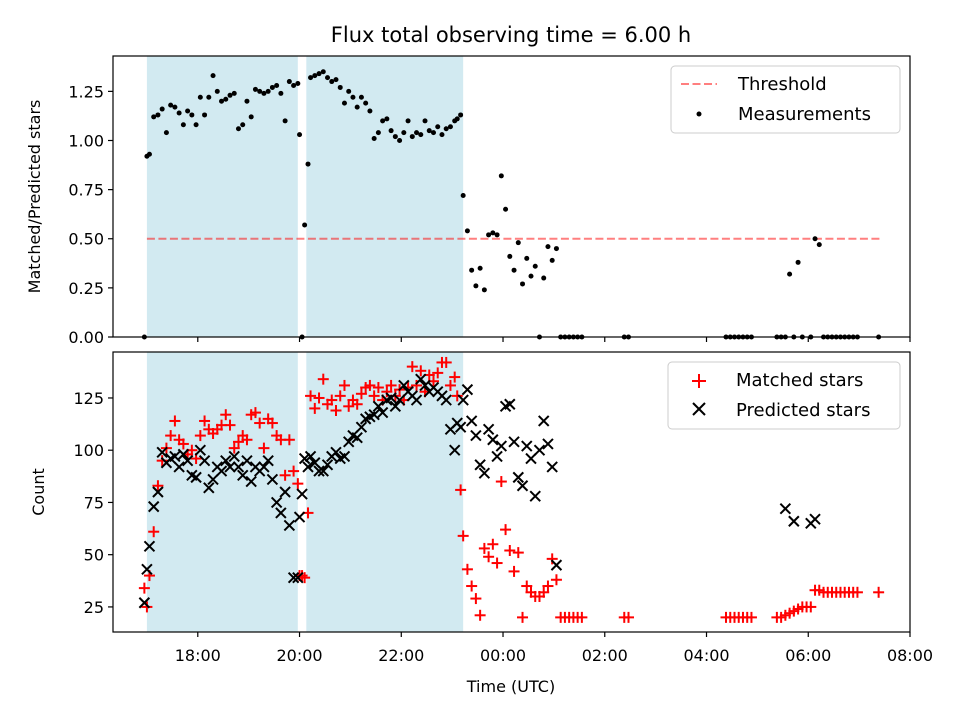  Describe the element at coordinates (799, 380) in the screenshot. I see `matched-legend-label: Matched stars` at that location.